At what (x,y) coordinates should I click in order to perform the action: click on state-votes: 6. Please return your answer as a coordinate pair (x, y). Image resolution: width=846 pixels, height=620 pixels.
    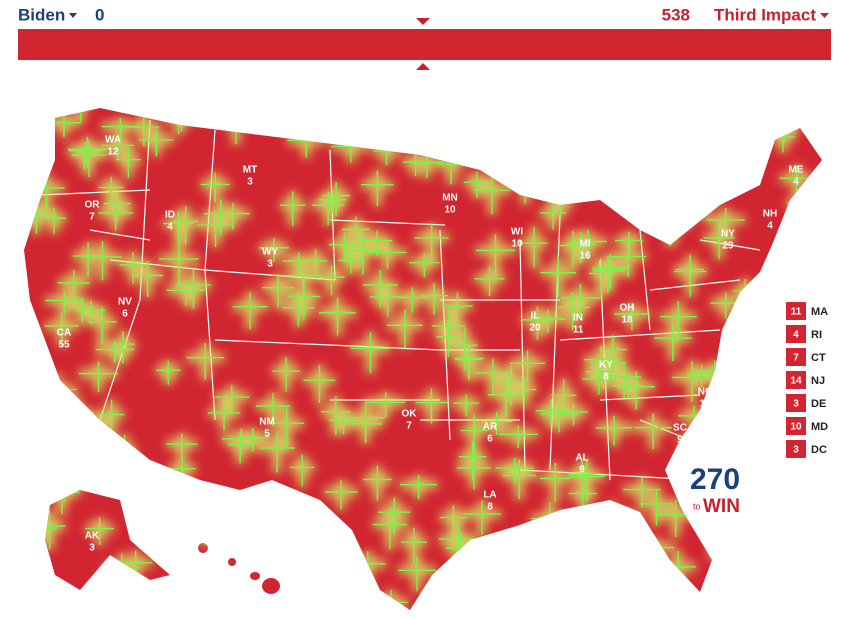
    Looking at the image, I should click on (490, 439).